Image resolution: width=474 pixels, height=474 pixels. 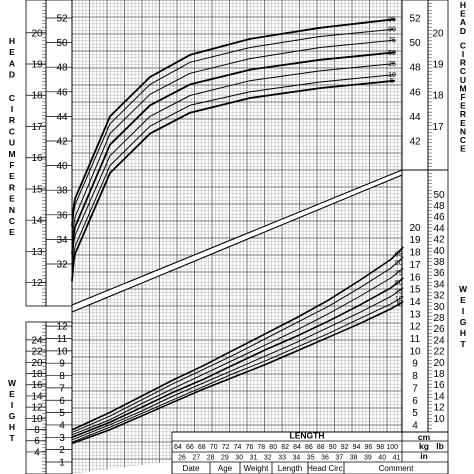 I want to click on length-in-tick-label: 37, so click(x=339, y=458).